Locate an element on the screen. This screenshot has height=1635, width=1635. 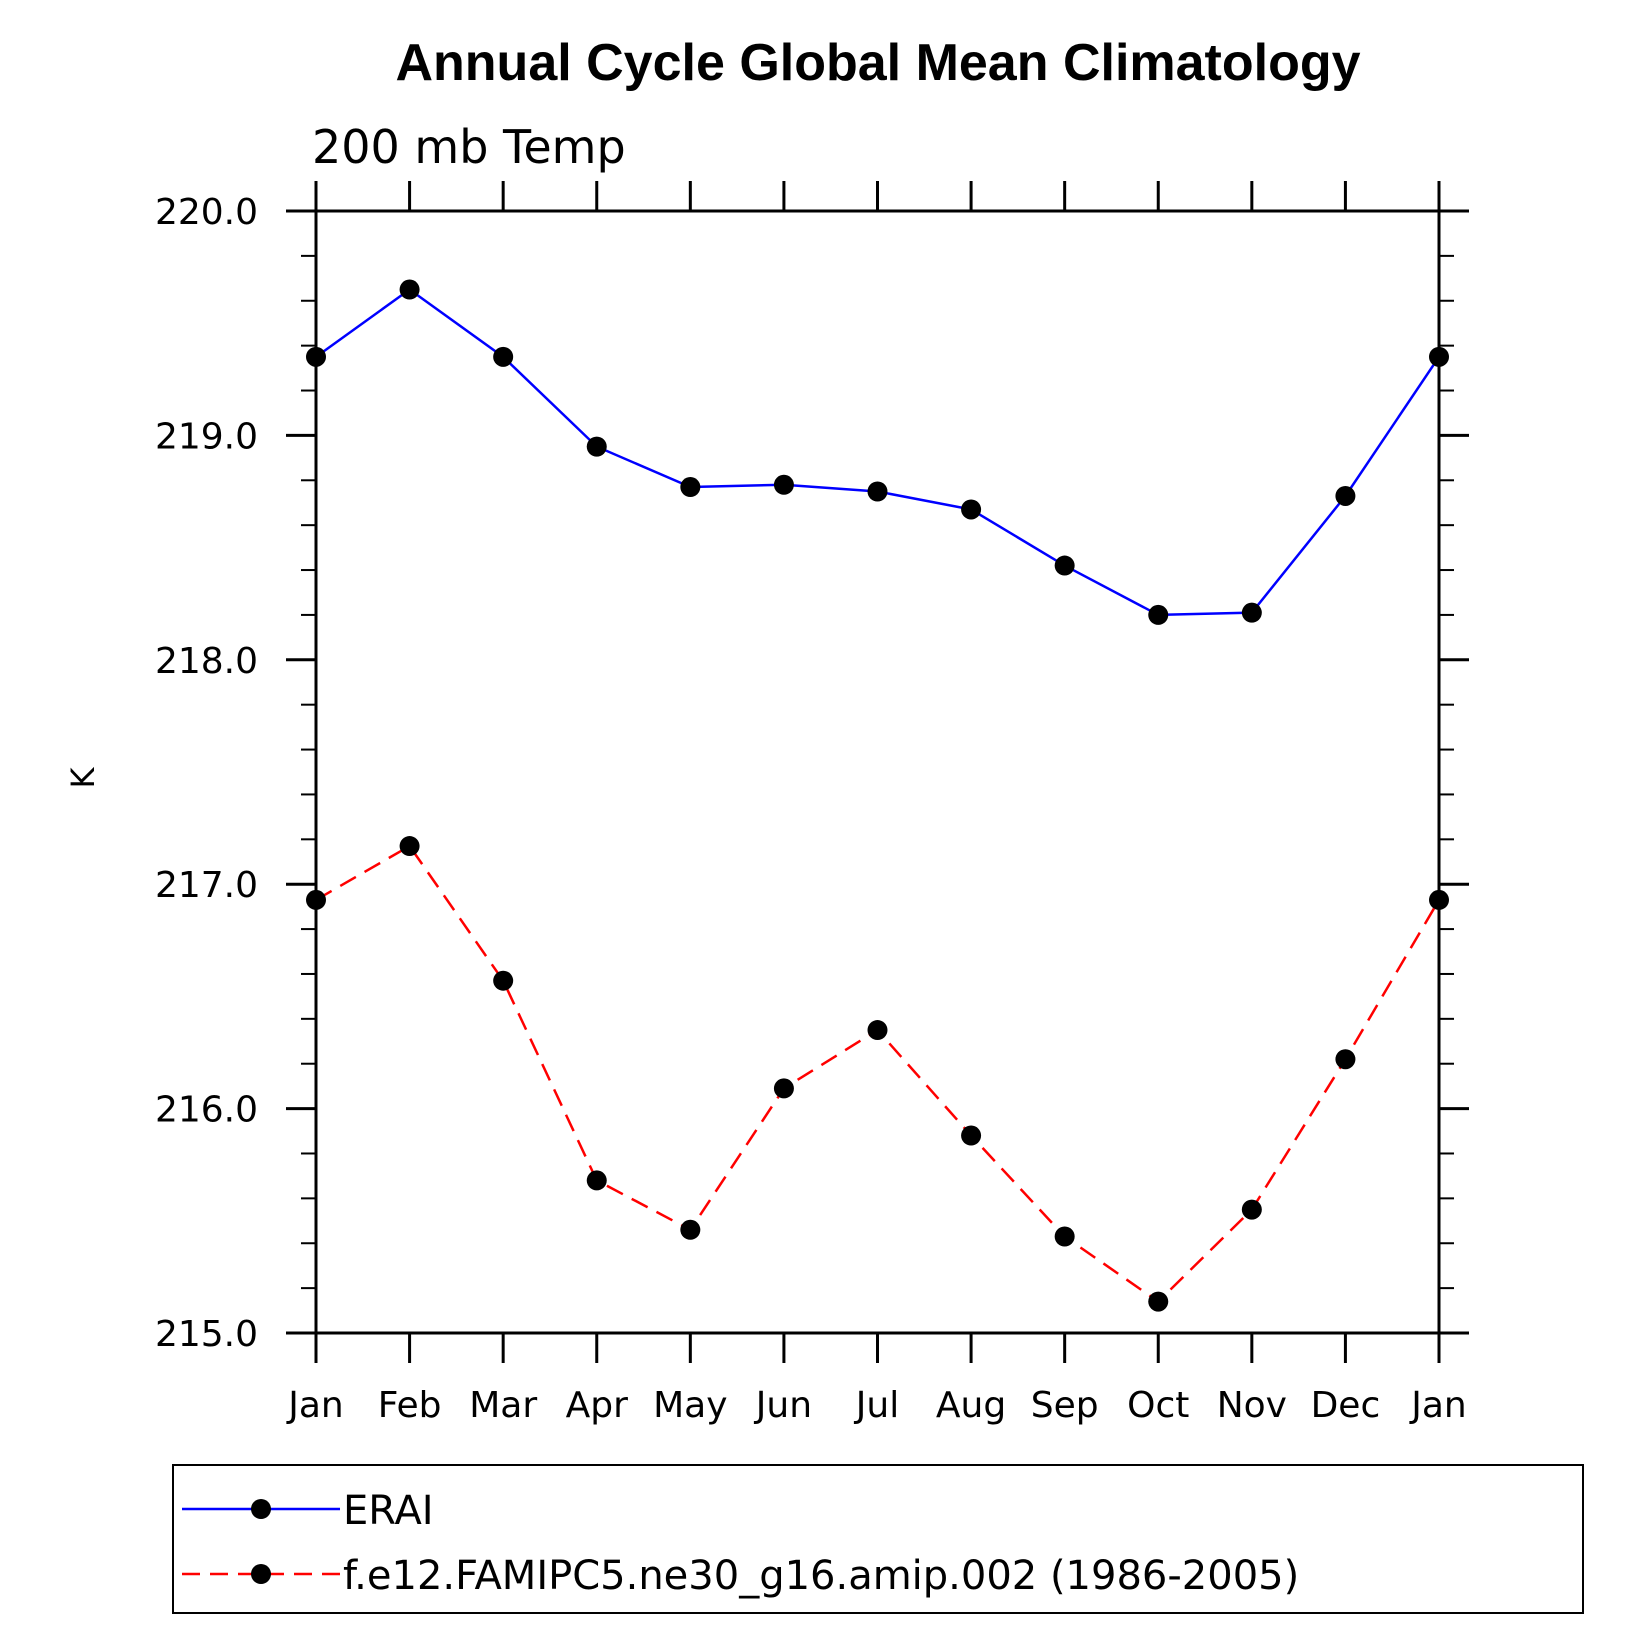
x-tick-label: Aug is located at coordinates (971, 1405).